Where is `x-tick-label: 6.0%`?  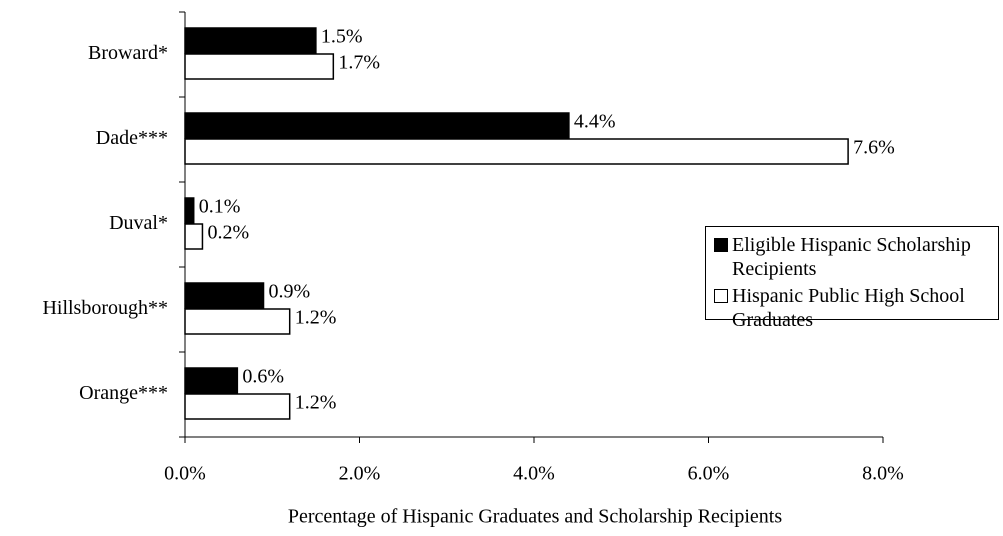 x-tick-label: 6.0% is located at coordinates (709, 474).